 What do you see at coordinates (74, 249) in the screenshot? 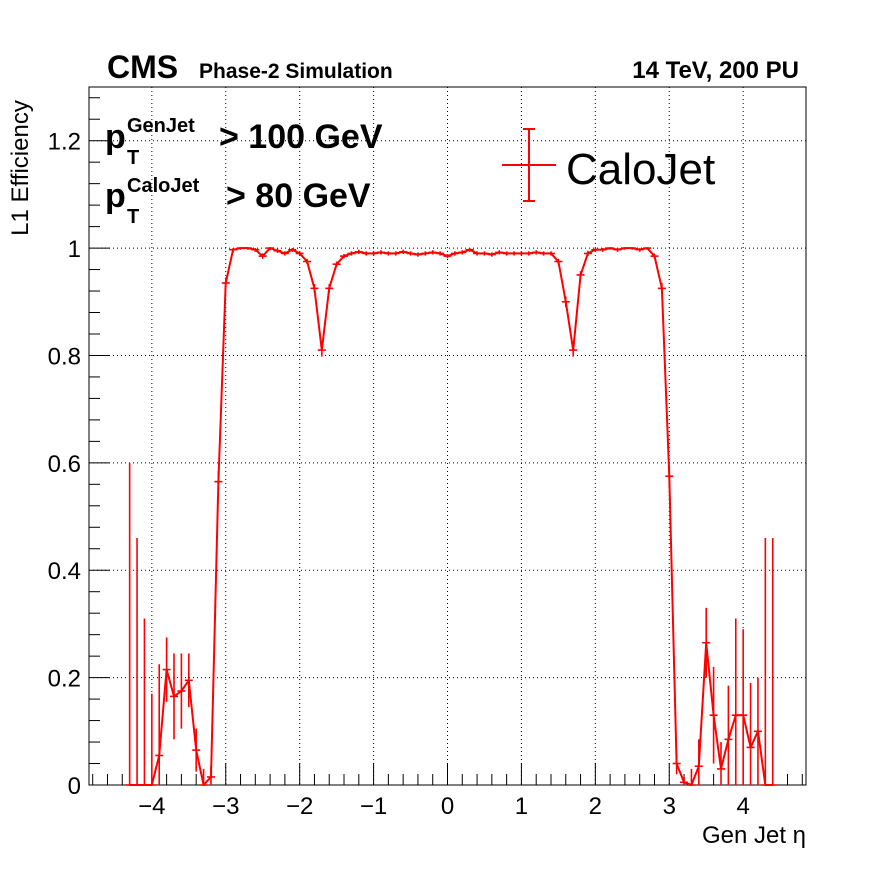
I see `y-tick-label: 1` at bounding box center [74, 249].